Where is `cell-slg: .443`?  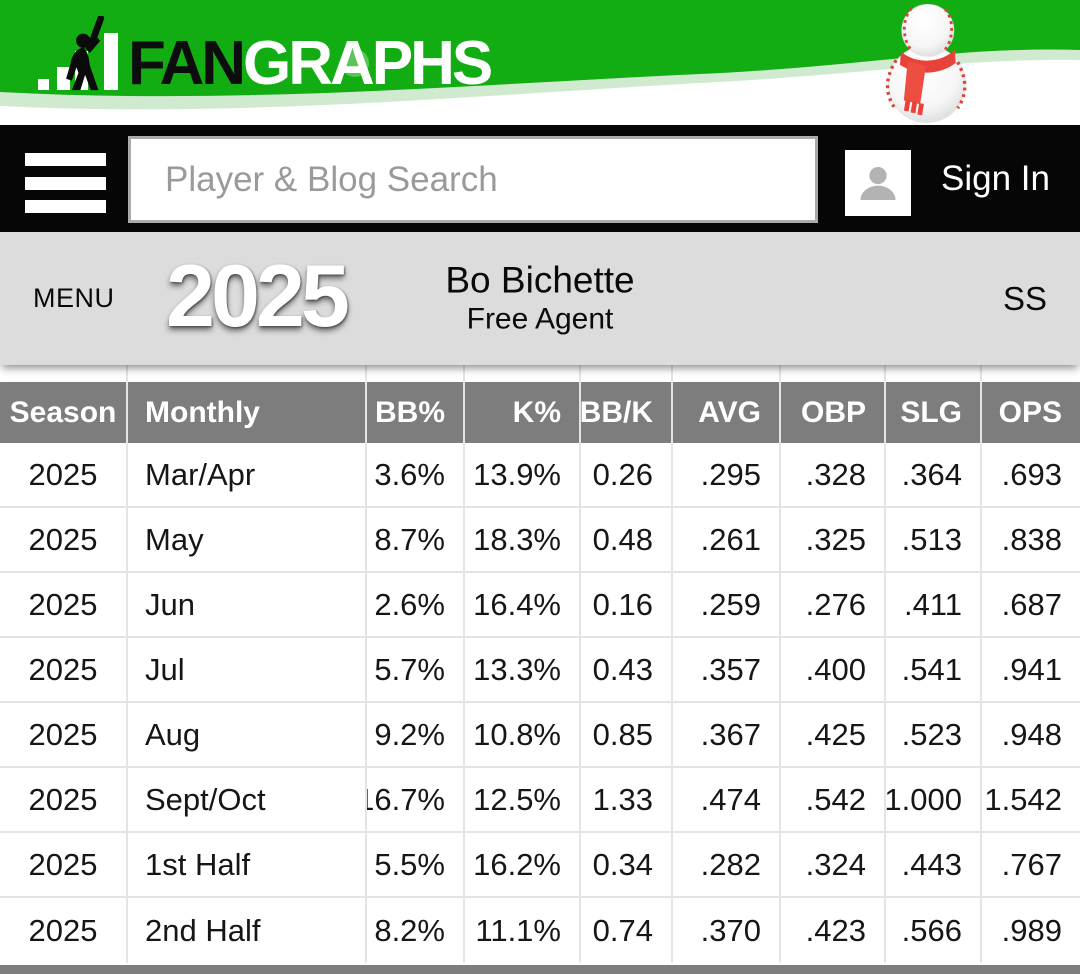 cell-slg: .443 is located at coordinates (932, 864).